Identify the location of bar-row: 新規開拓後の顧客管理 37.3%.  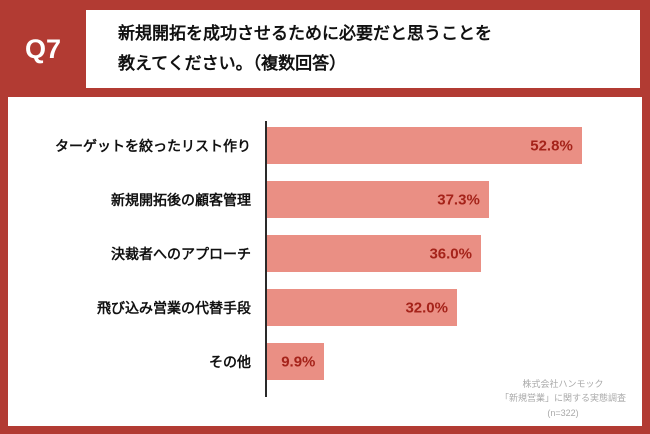
(317, 199).